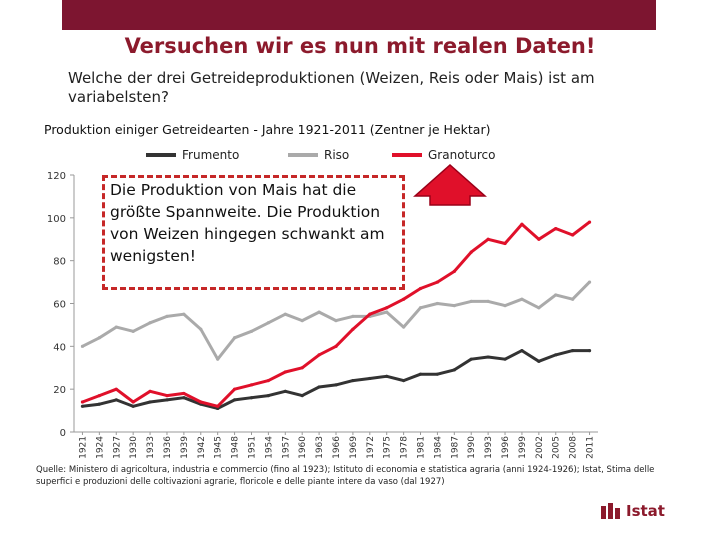 The image size is (720, 540). Describe the element at coordinates (506, 447) in the screenshot. I see `x-tick-label: 1996` at that location.